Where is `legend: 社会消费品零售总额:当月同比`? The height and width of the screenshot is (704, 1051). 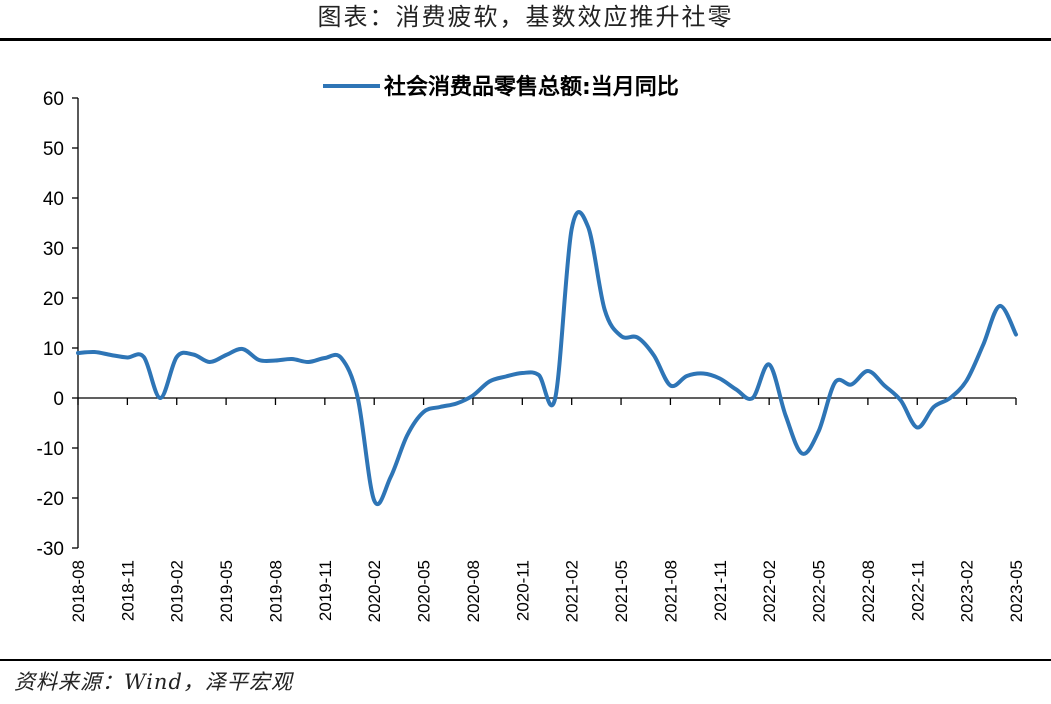 legend: 社会消费品零售总额:当月同比 is located at coordinates (501, 87).